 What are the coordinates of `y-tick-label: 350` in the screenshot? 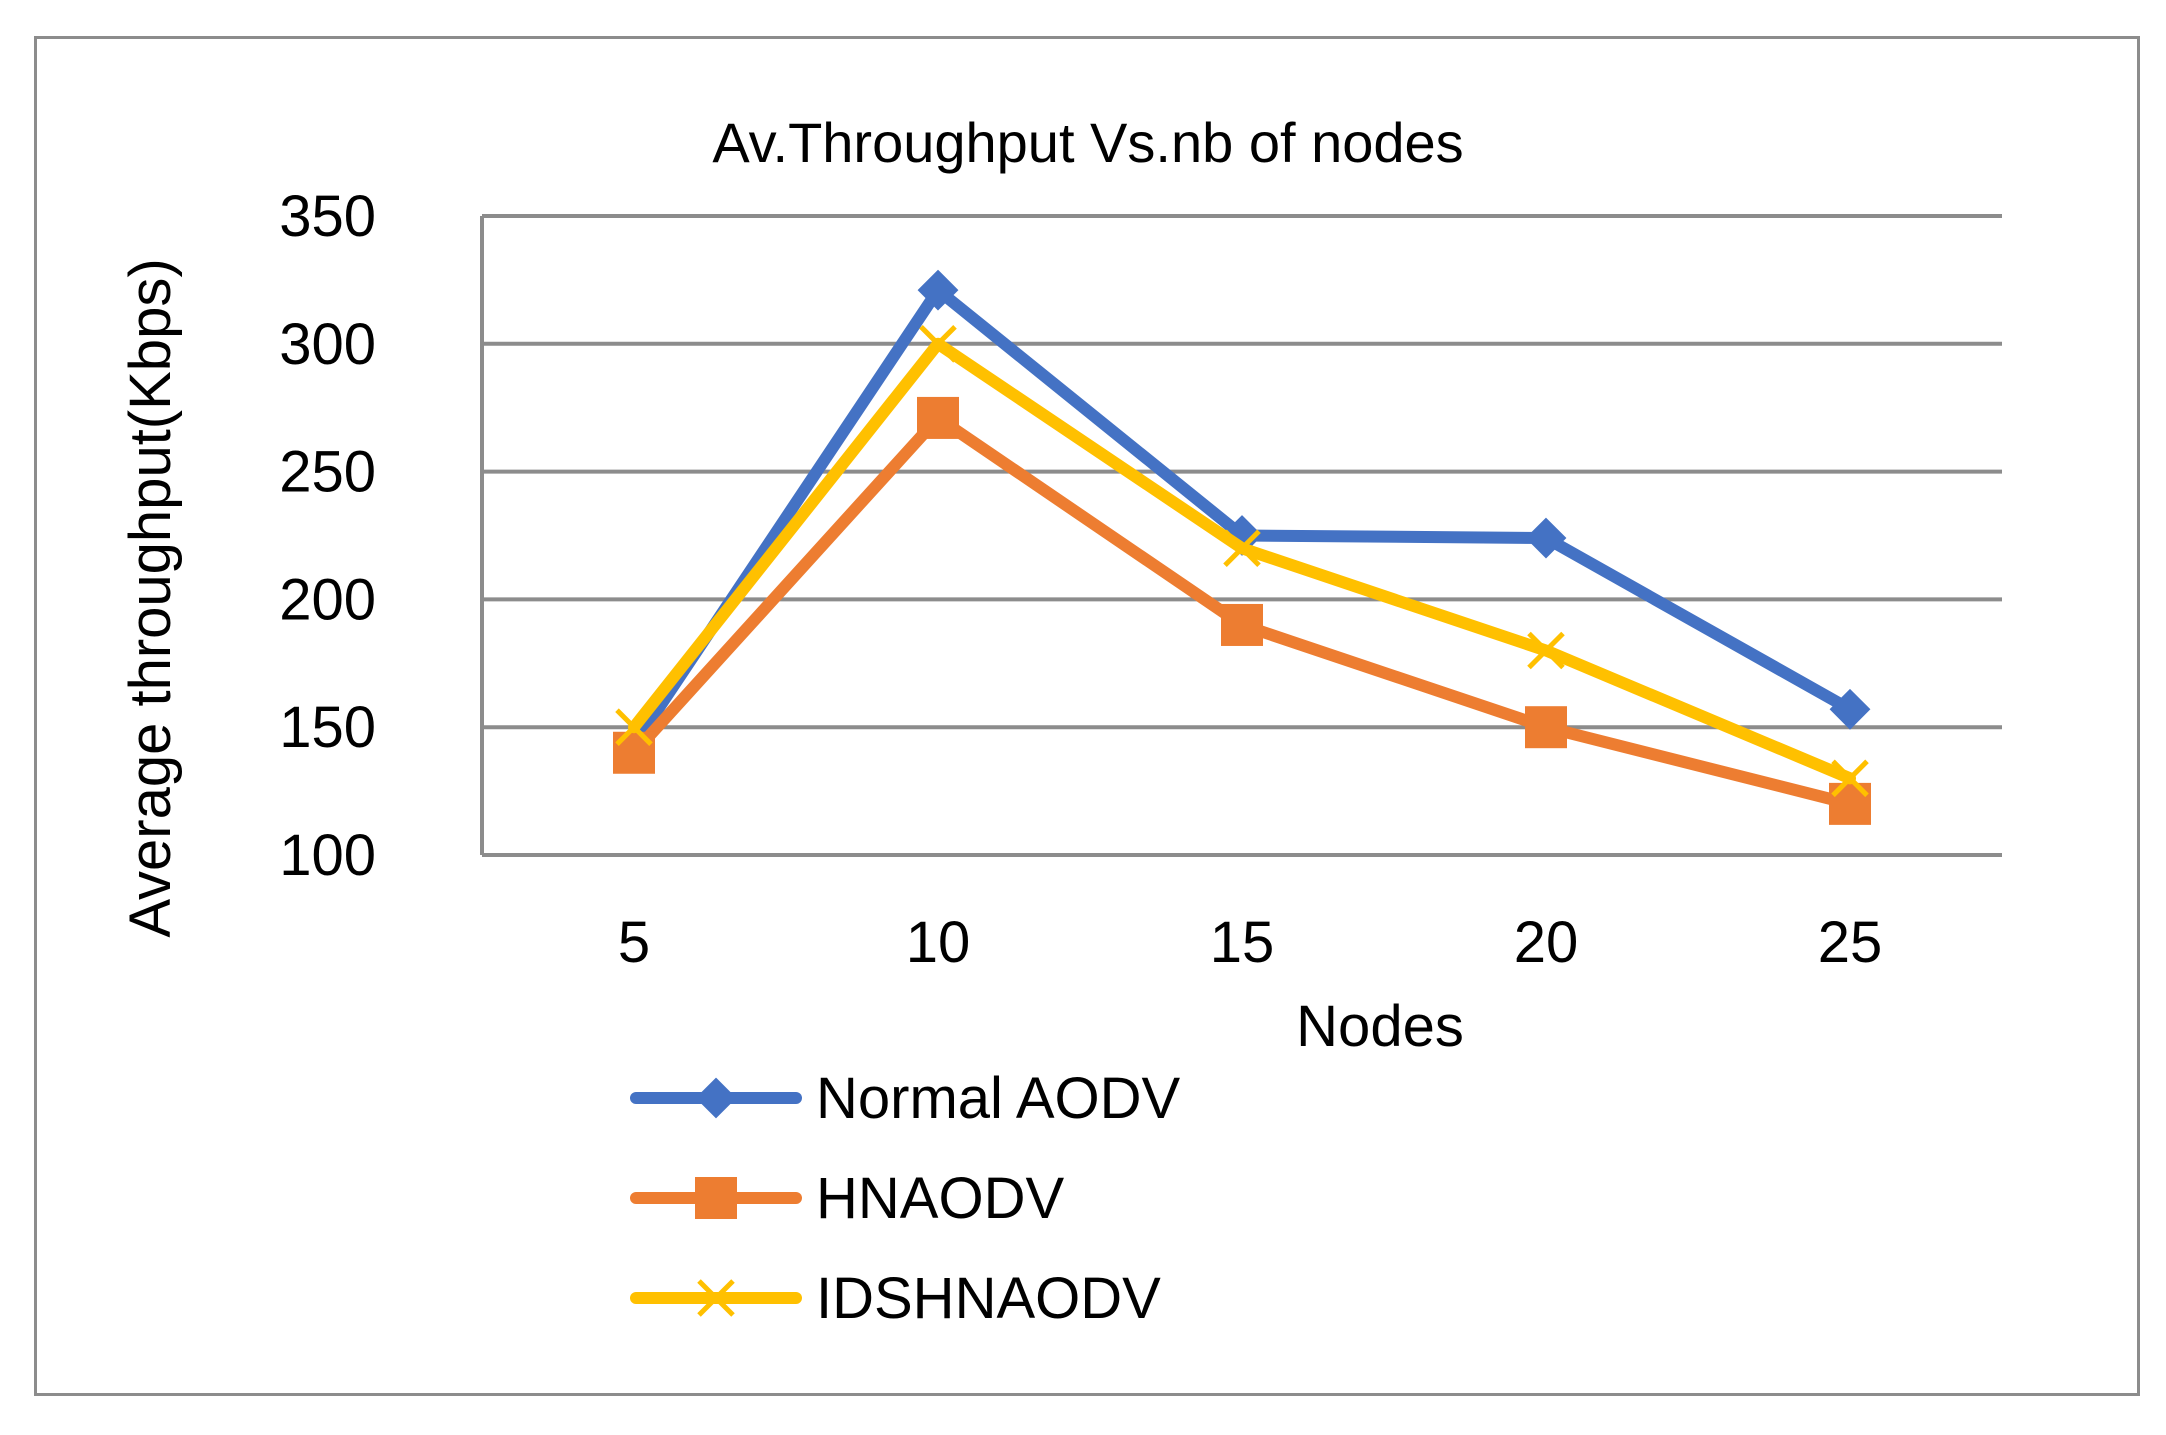 It's located at (327, 216).